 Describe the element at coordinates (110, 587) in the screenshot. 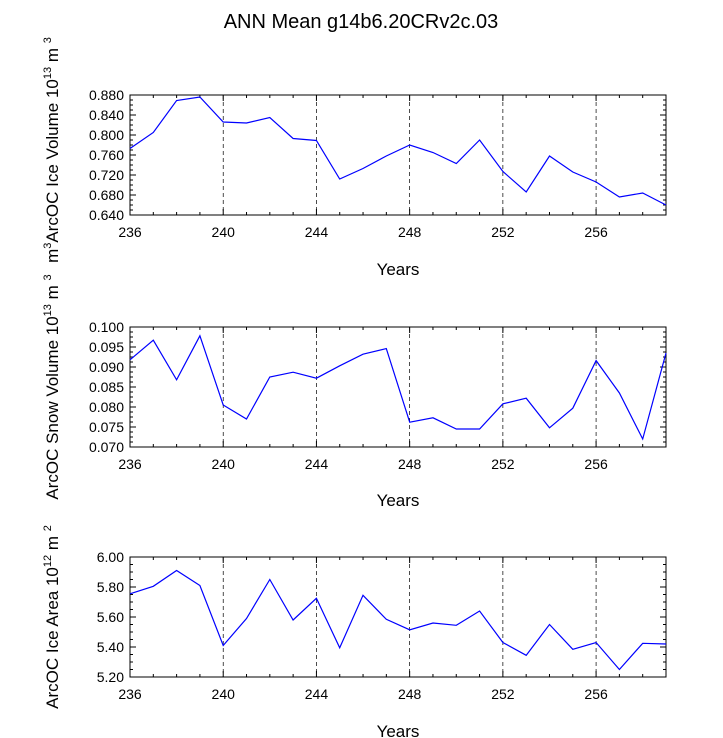

I see `y-tick-label: 5.80` at that location.